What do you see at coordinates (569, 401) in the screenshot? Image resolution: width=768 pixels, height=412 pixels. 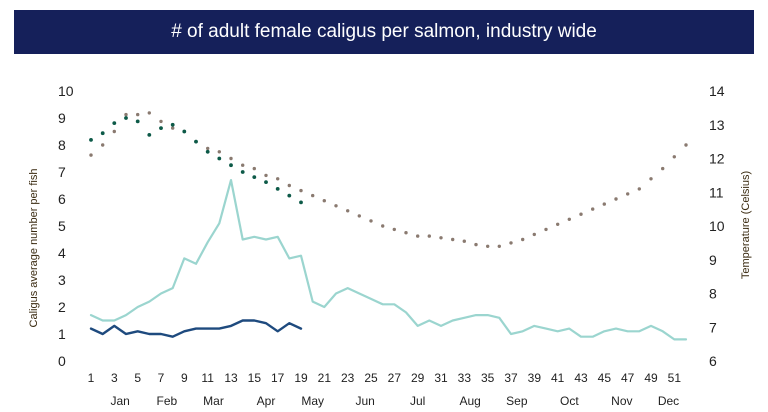 I see `month-label: Oct` at bounding box center [569, 401].